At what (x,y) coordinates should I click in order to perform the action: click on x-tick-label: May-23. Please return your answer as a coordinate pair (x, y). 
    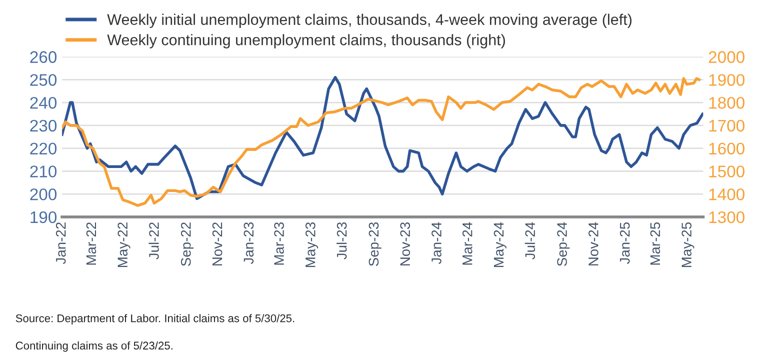
    Looking at the image, I should click on (312, 244).